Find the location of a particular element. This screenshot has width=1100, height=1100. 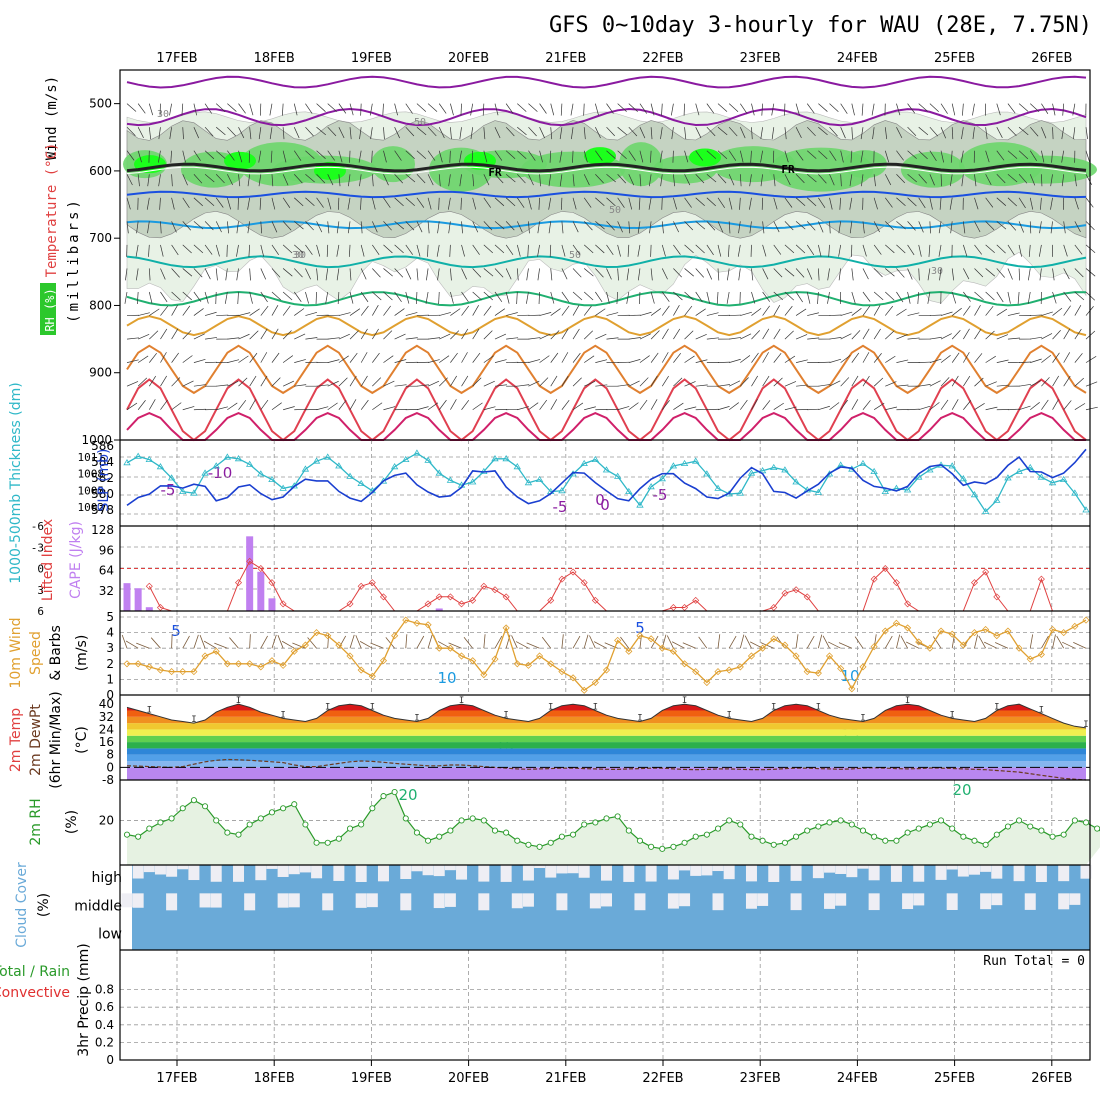

bottom-date-label: 17FEB is located at coordinates (176, 1078).